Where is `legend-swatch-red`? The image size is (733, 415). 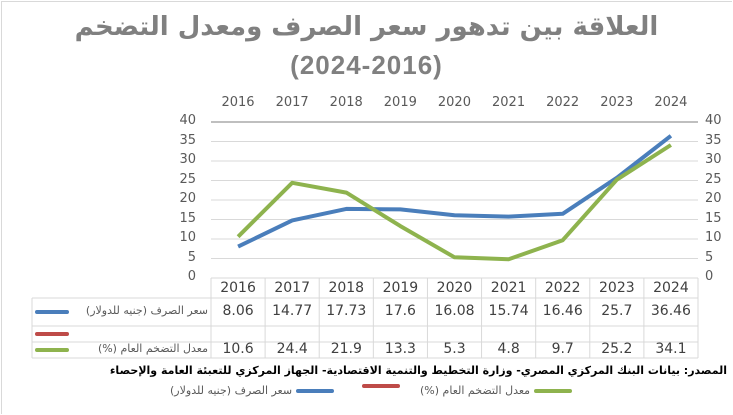
legend-swatch-red is located at coordinates (381, 386).